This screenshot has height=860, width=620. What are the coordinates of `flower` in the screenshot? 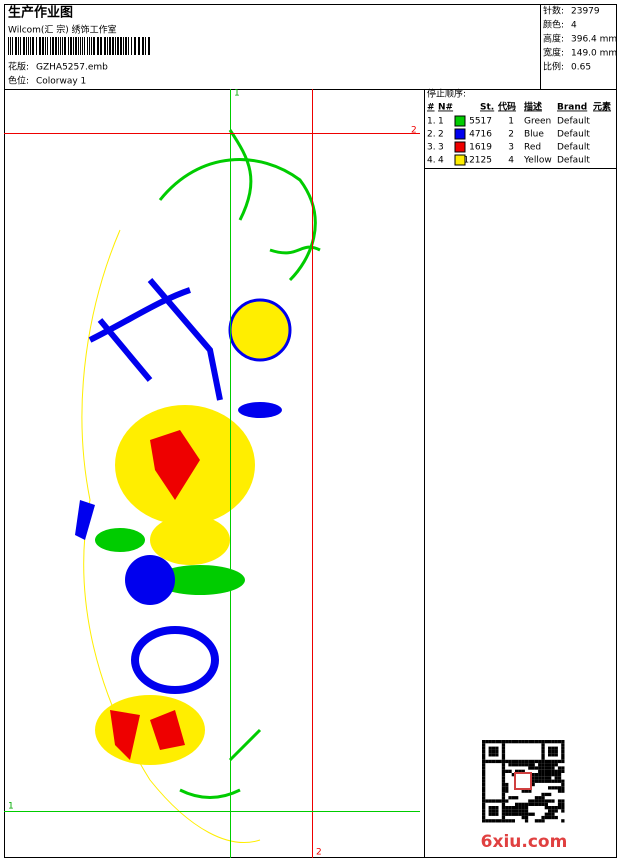 It's located at (260, 330).